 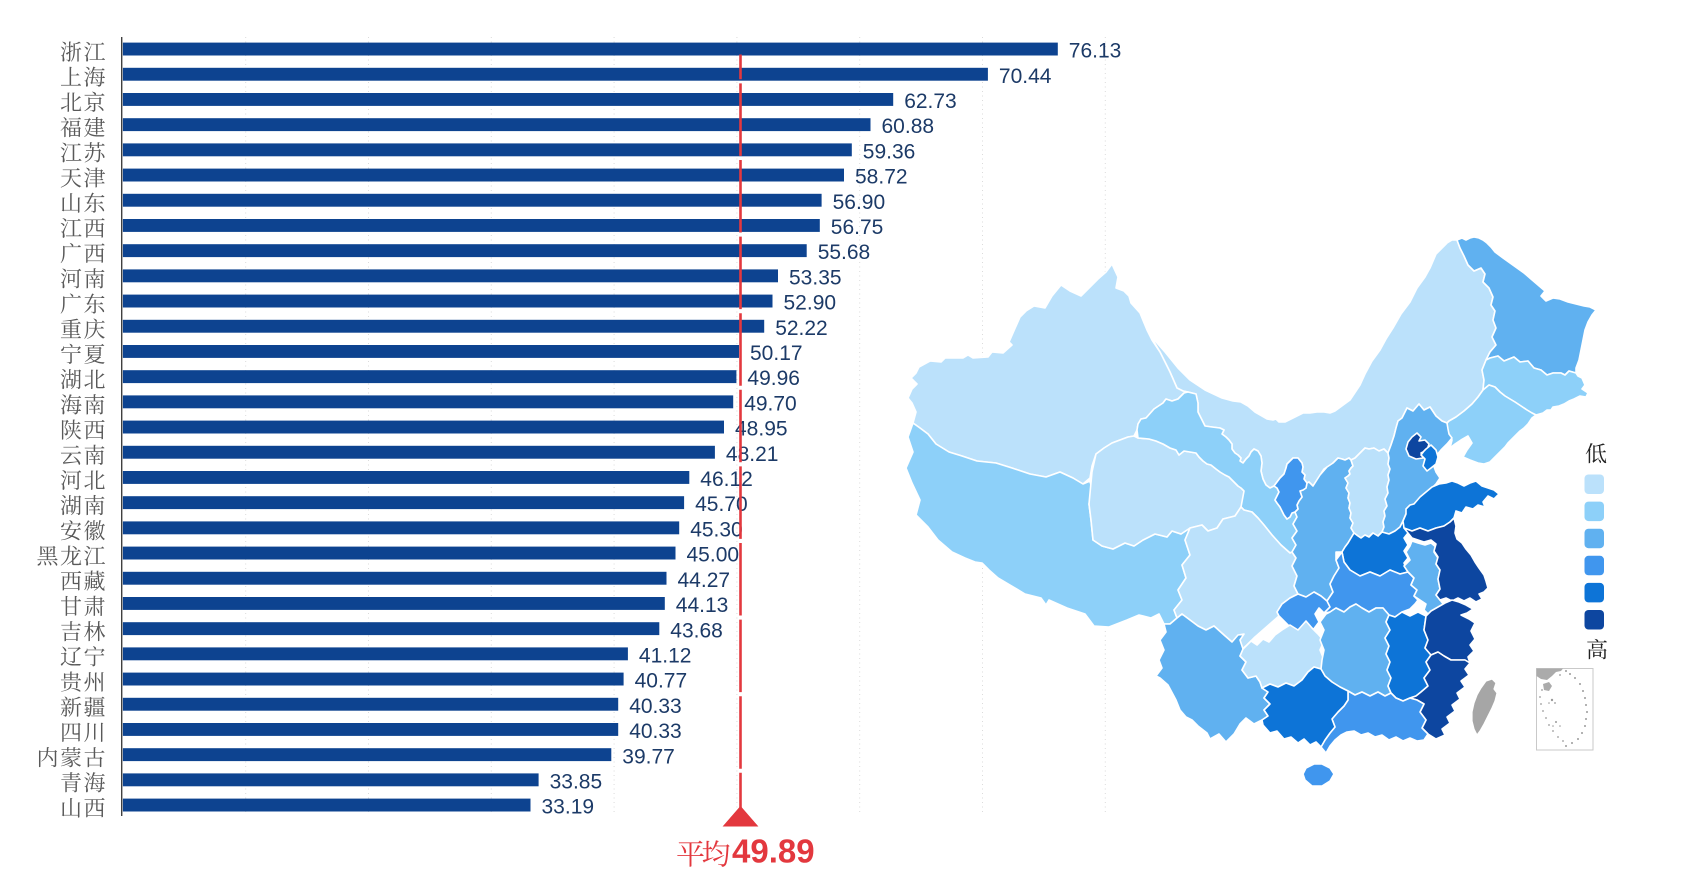 I want to click on svg-text: 39.77, so click(x=648, y=756).